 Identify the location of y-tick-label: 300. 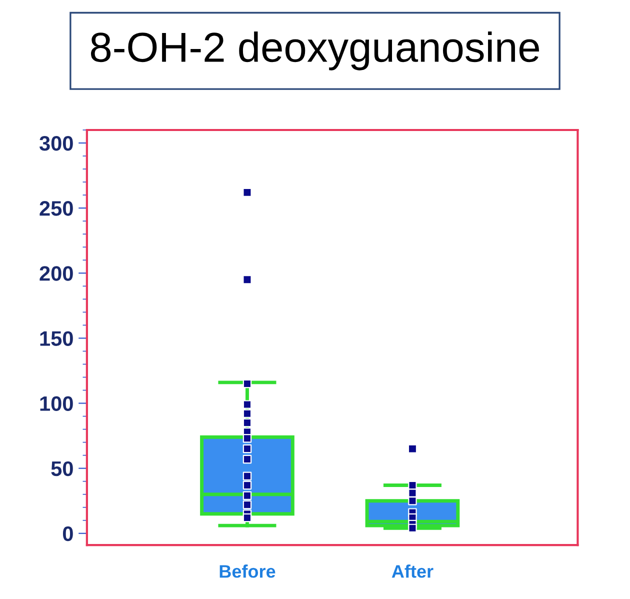
(56, 143).